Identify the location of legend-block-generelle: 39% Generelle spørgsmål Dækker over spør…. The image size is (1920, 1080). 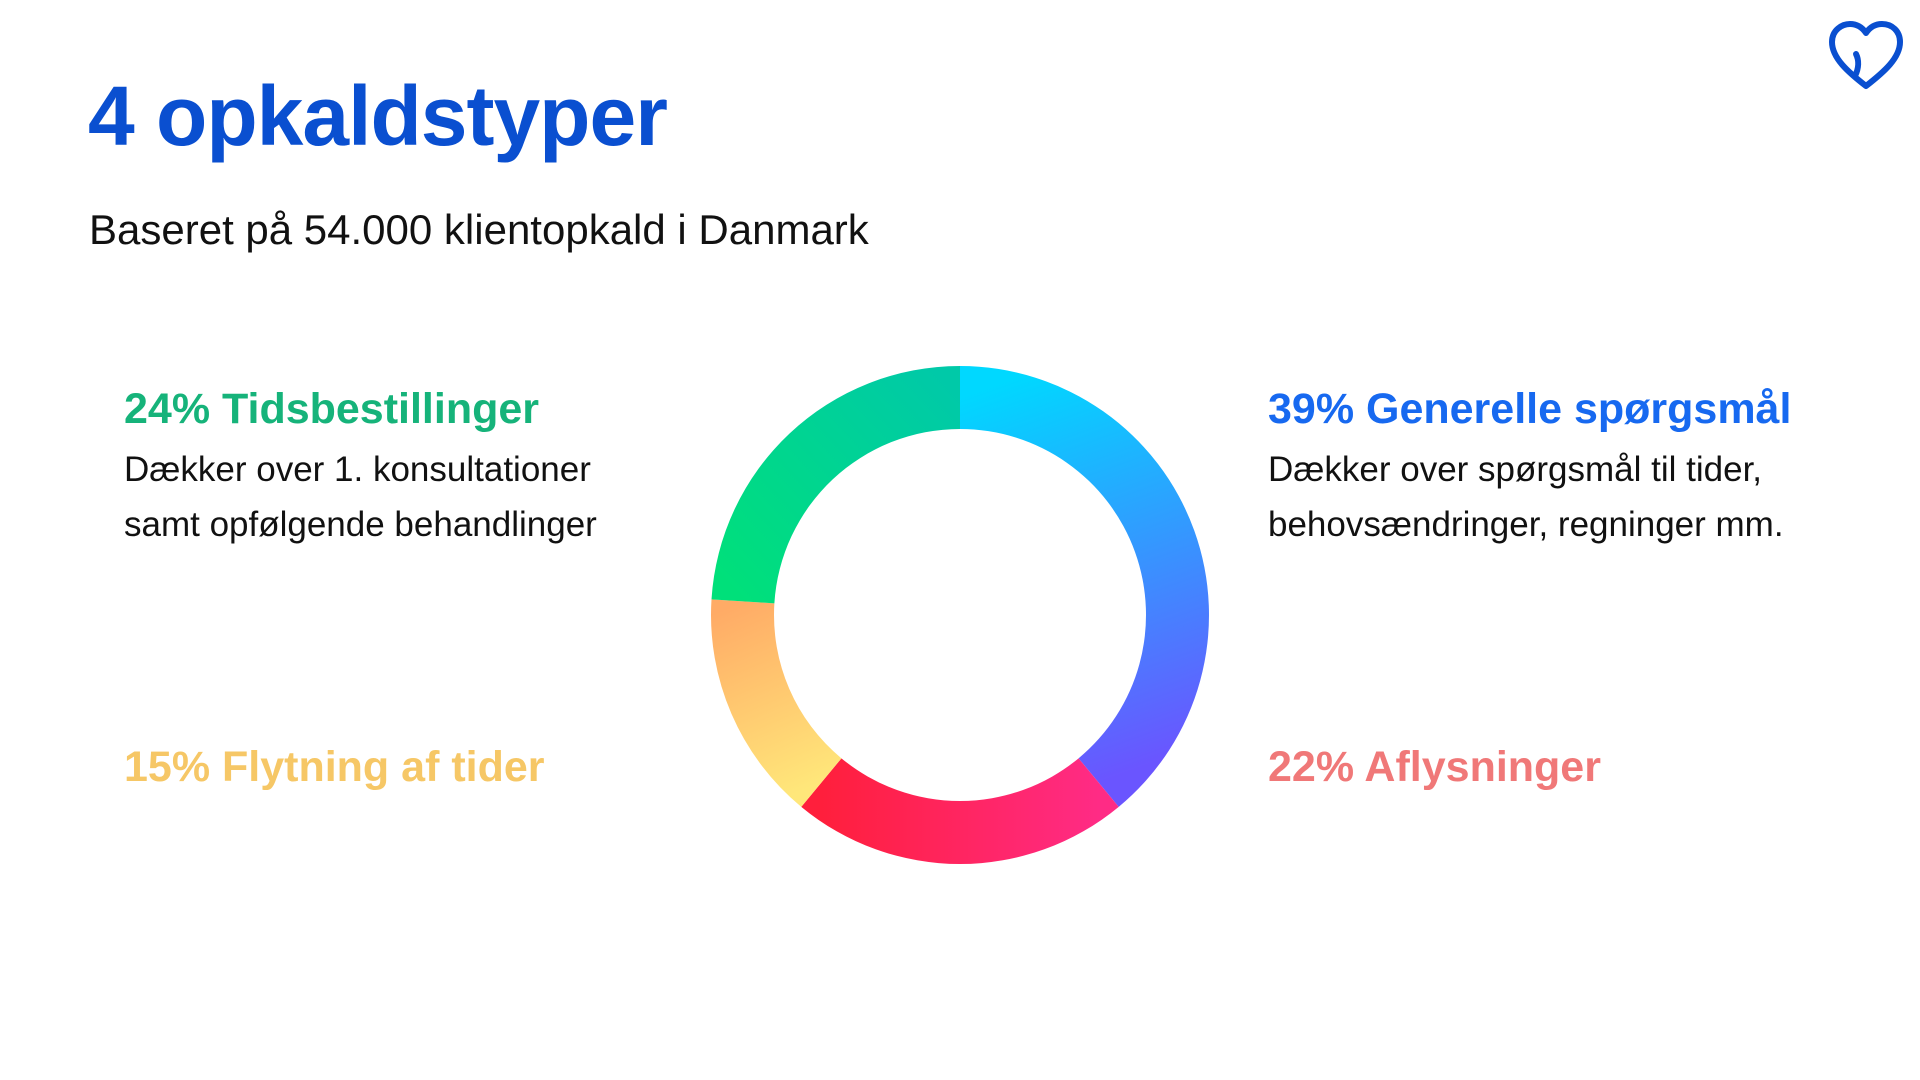
(1529, 468).